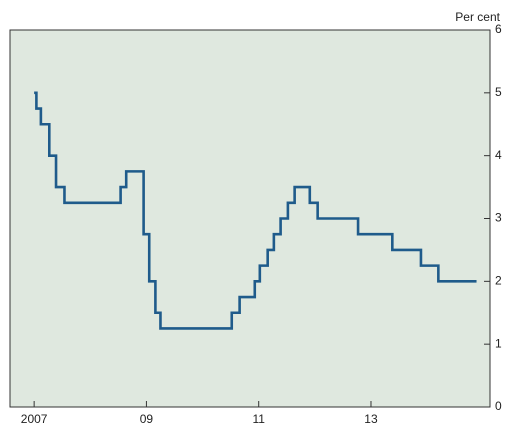 This screenshot has width=517, height=434. I want to click on y-tick-label: 5, so click(498, 92).